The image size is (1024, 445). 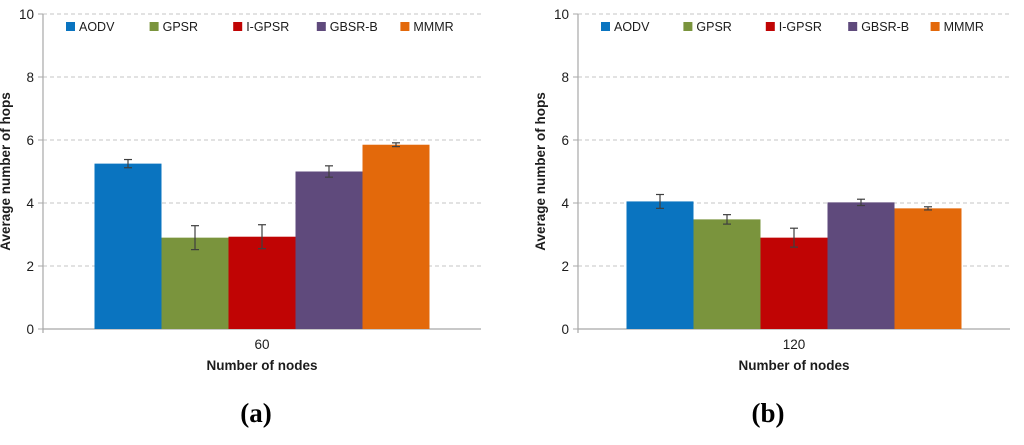 I want to click on x-category-label: 120, so click(x=794, y=344).